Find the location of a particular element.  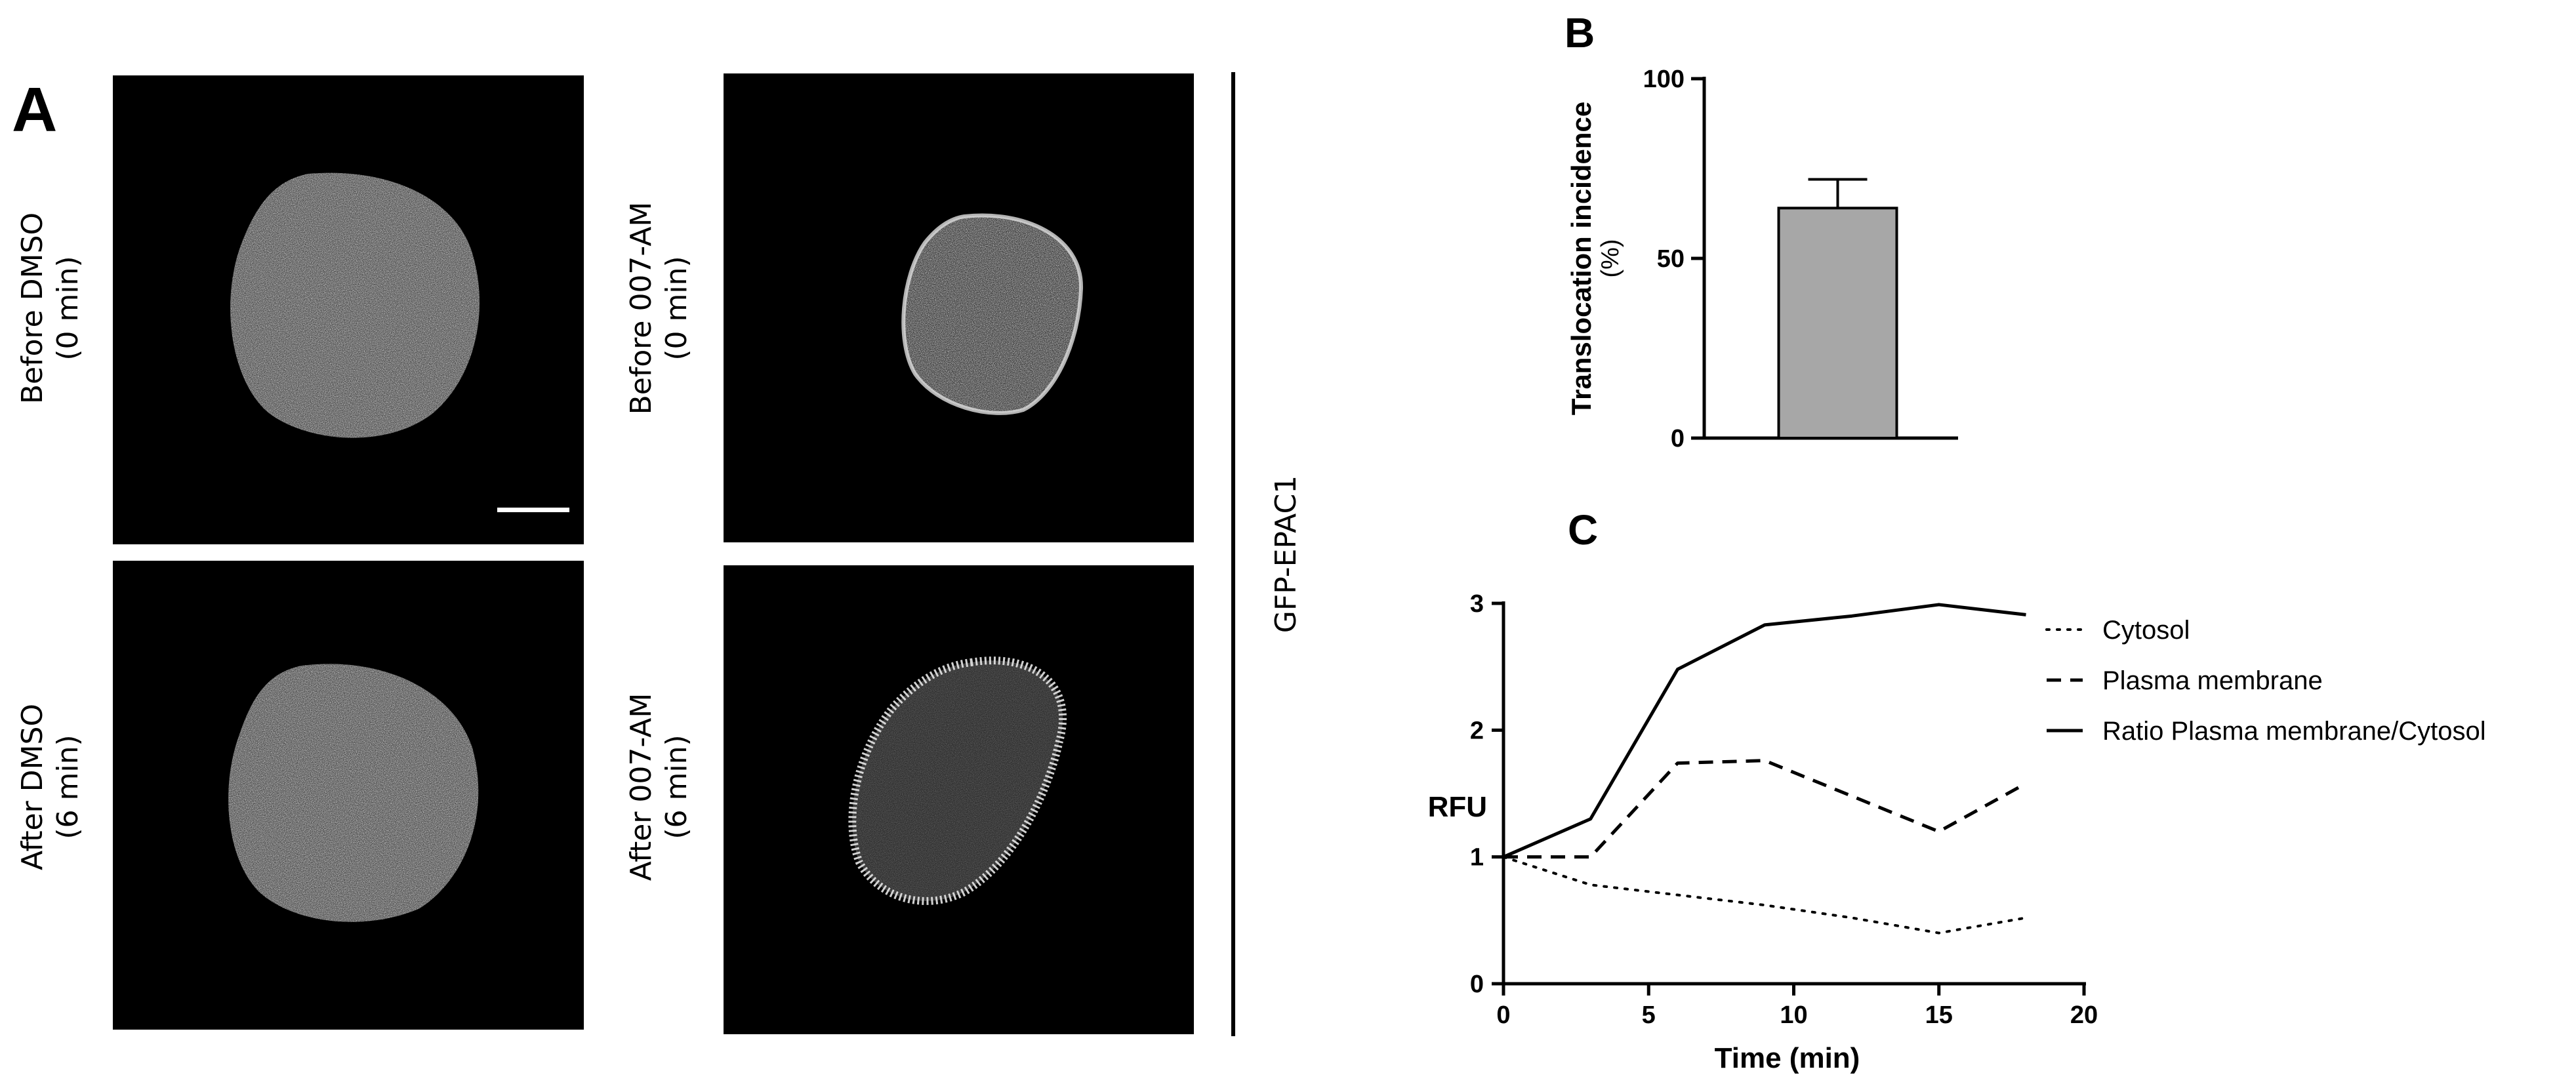

micrograph-before-dmso is located at coordinates (348, 310).